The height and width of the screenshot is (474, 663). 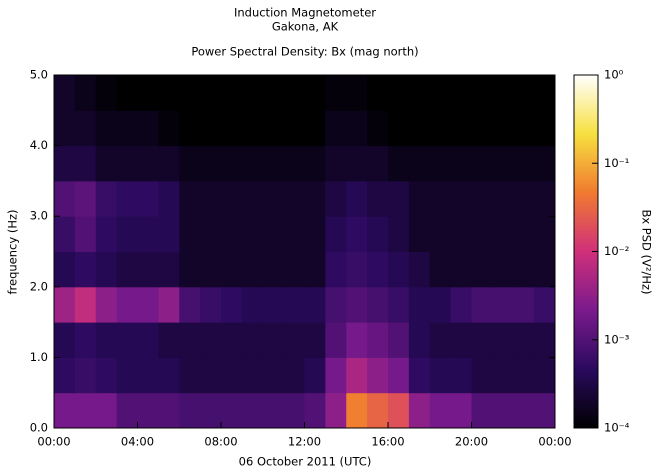 What do you see at coordinates (387, 442) in the screenshot?
I see `x-tick-label: 16:00` at bounding box center [387, 442].